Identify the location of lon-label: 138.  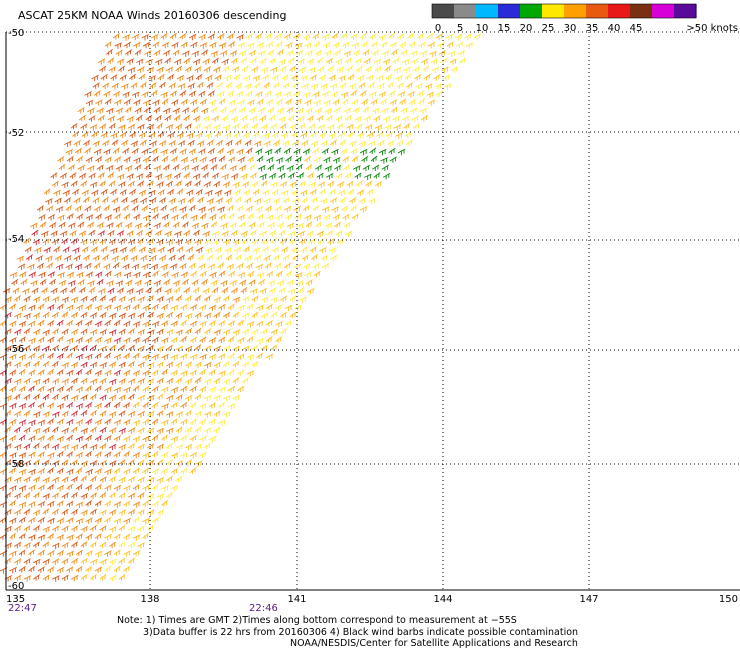
(149, 599).